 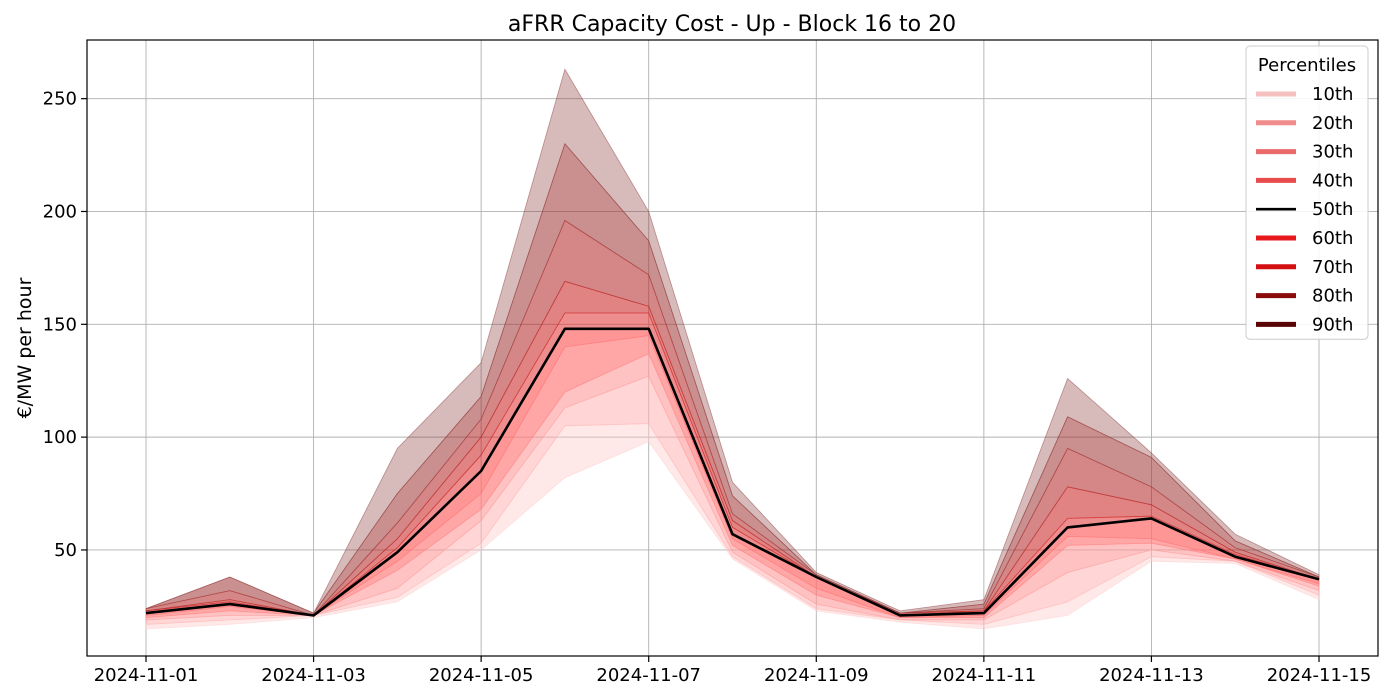 What do you see at coordinates (1332, 296) in the screenshot?
I see `legend-label-80th: 80th` at bounding box center [1332, 296].